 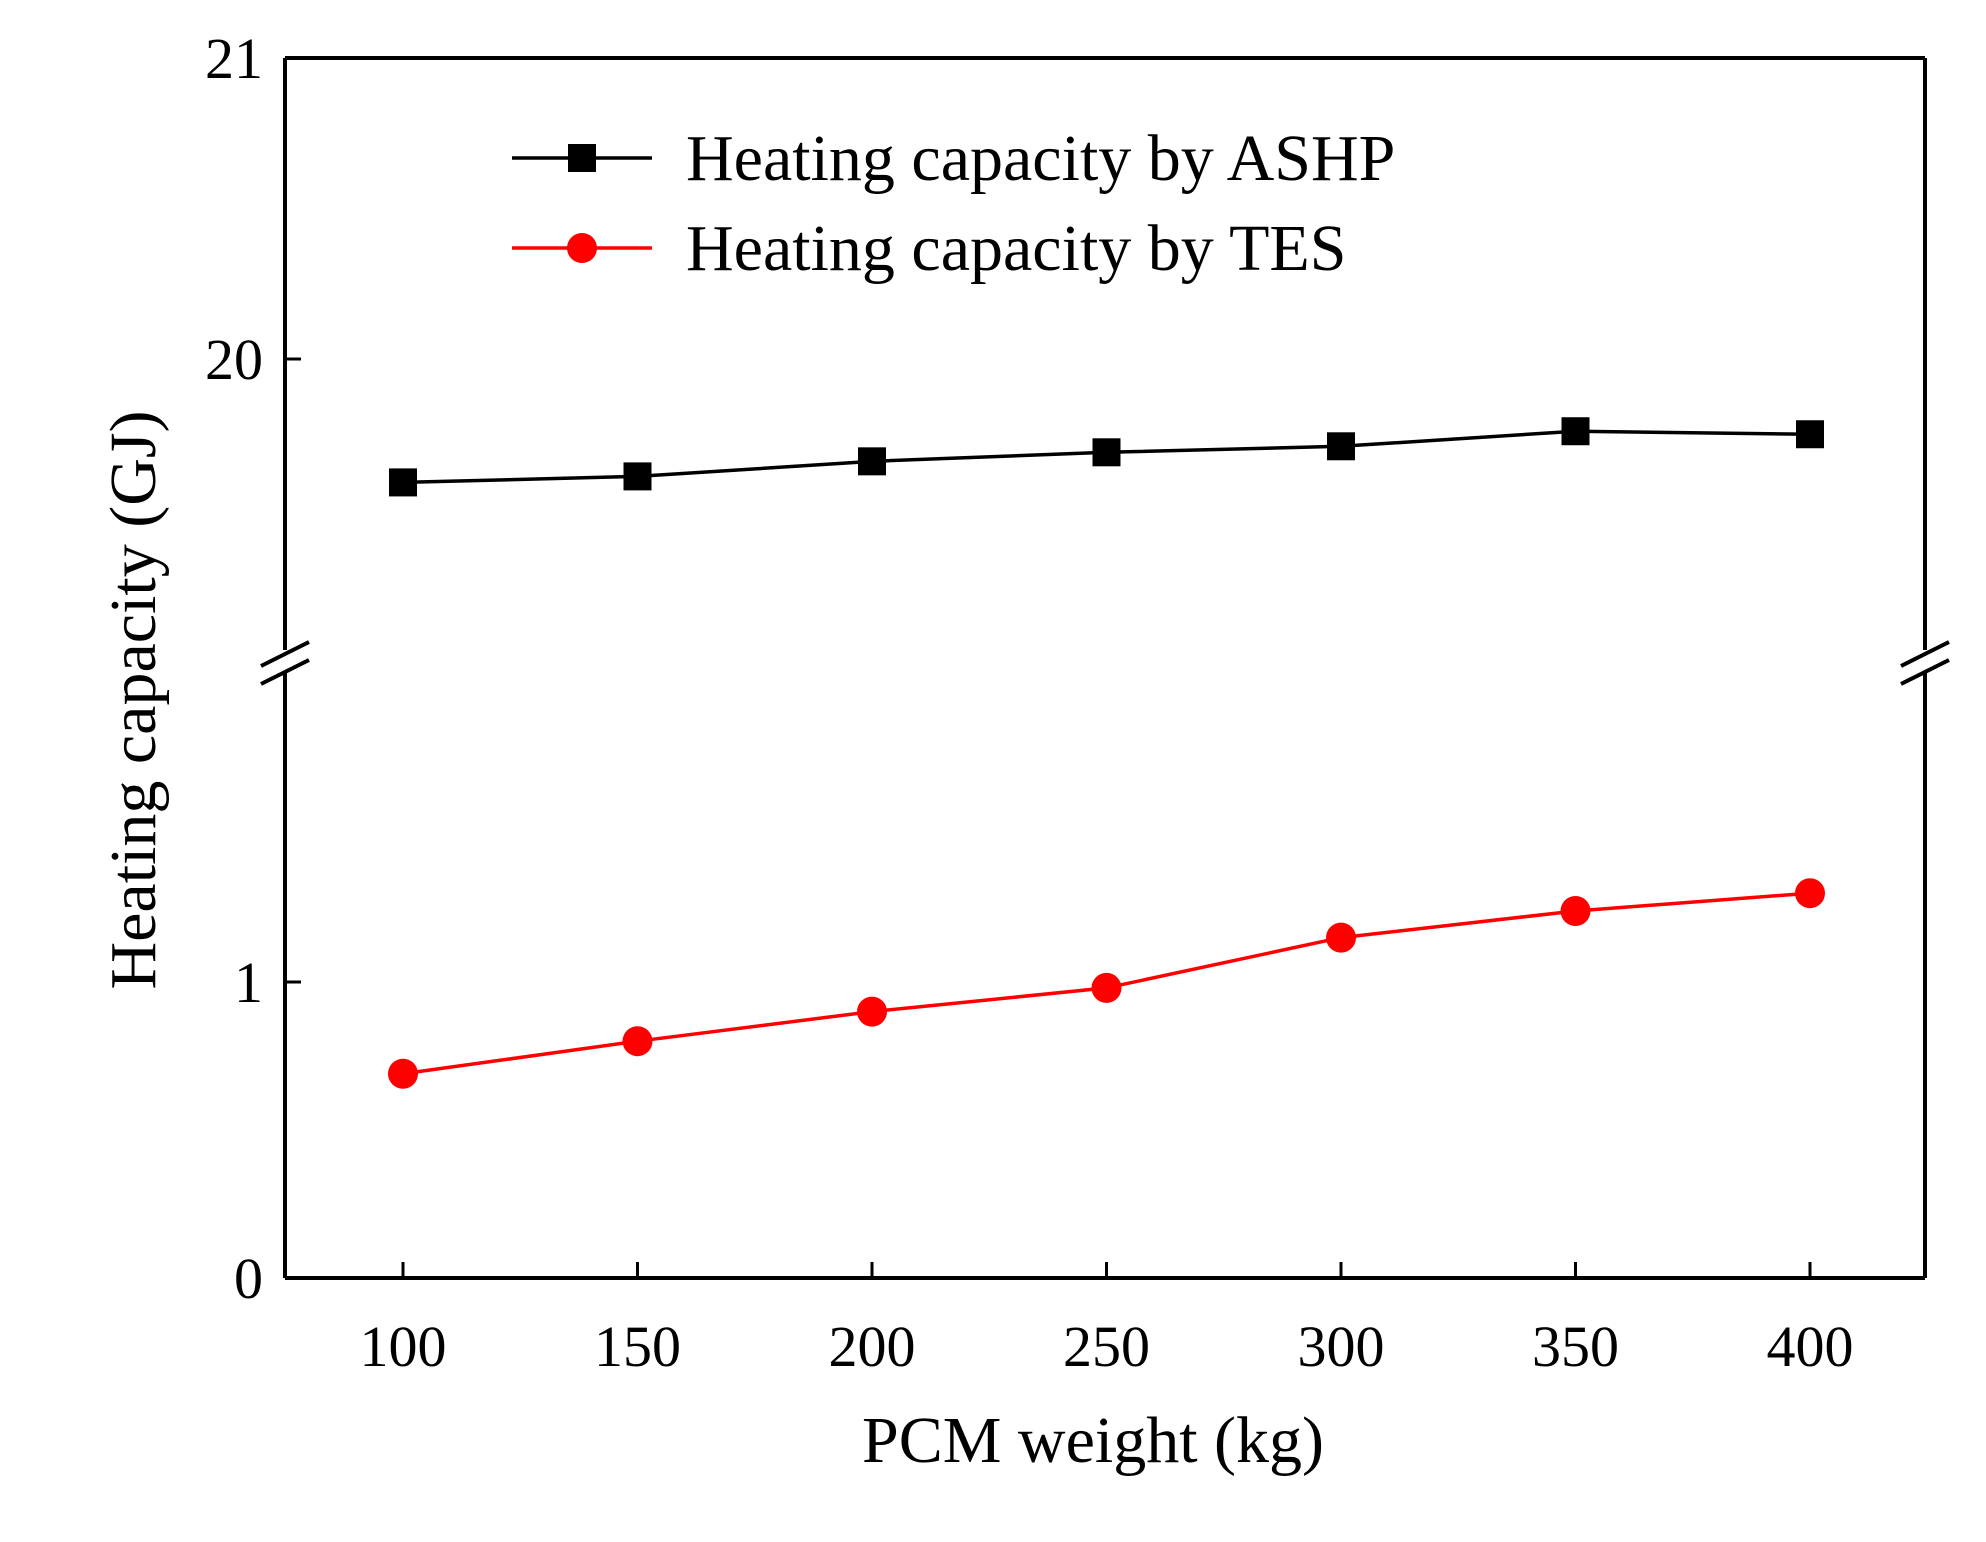 I want to click on legend-marker-circle, so click(x=582, y=248).